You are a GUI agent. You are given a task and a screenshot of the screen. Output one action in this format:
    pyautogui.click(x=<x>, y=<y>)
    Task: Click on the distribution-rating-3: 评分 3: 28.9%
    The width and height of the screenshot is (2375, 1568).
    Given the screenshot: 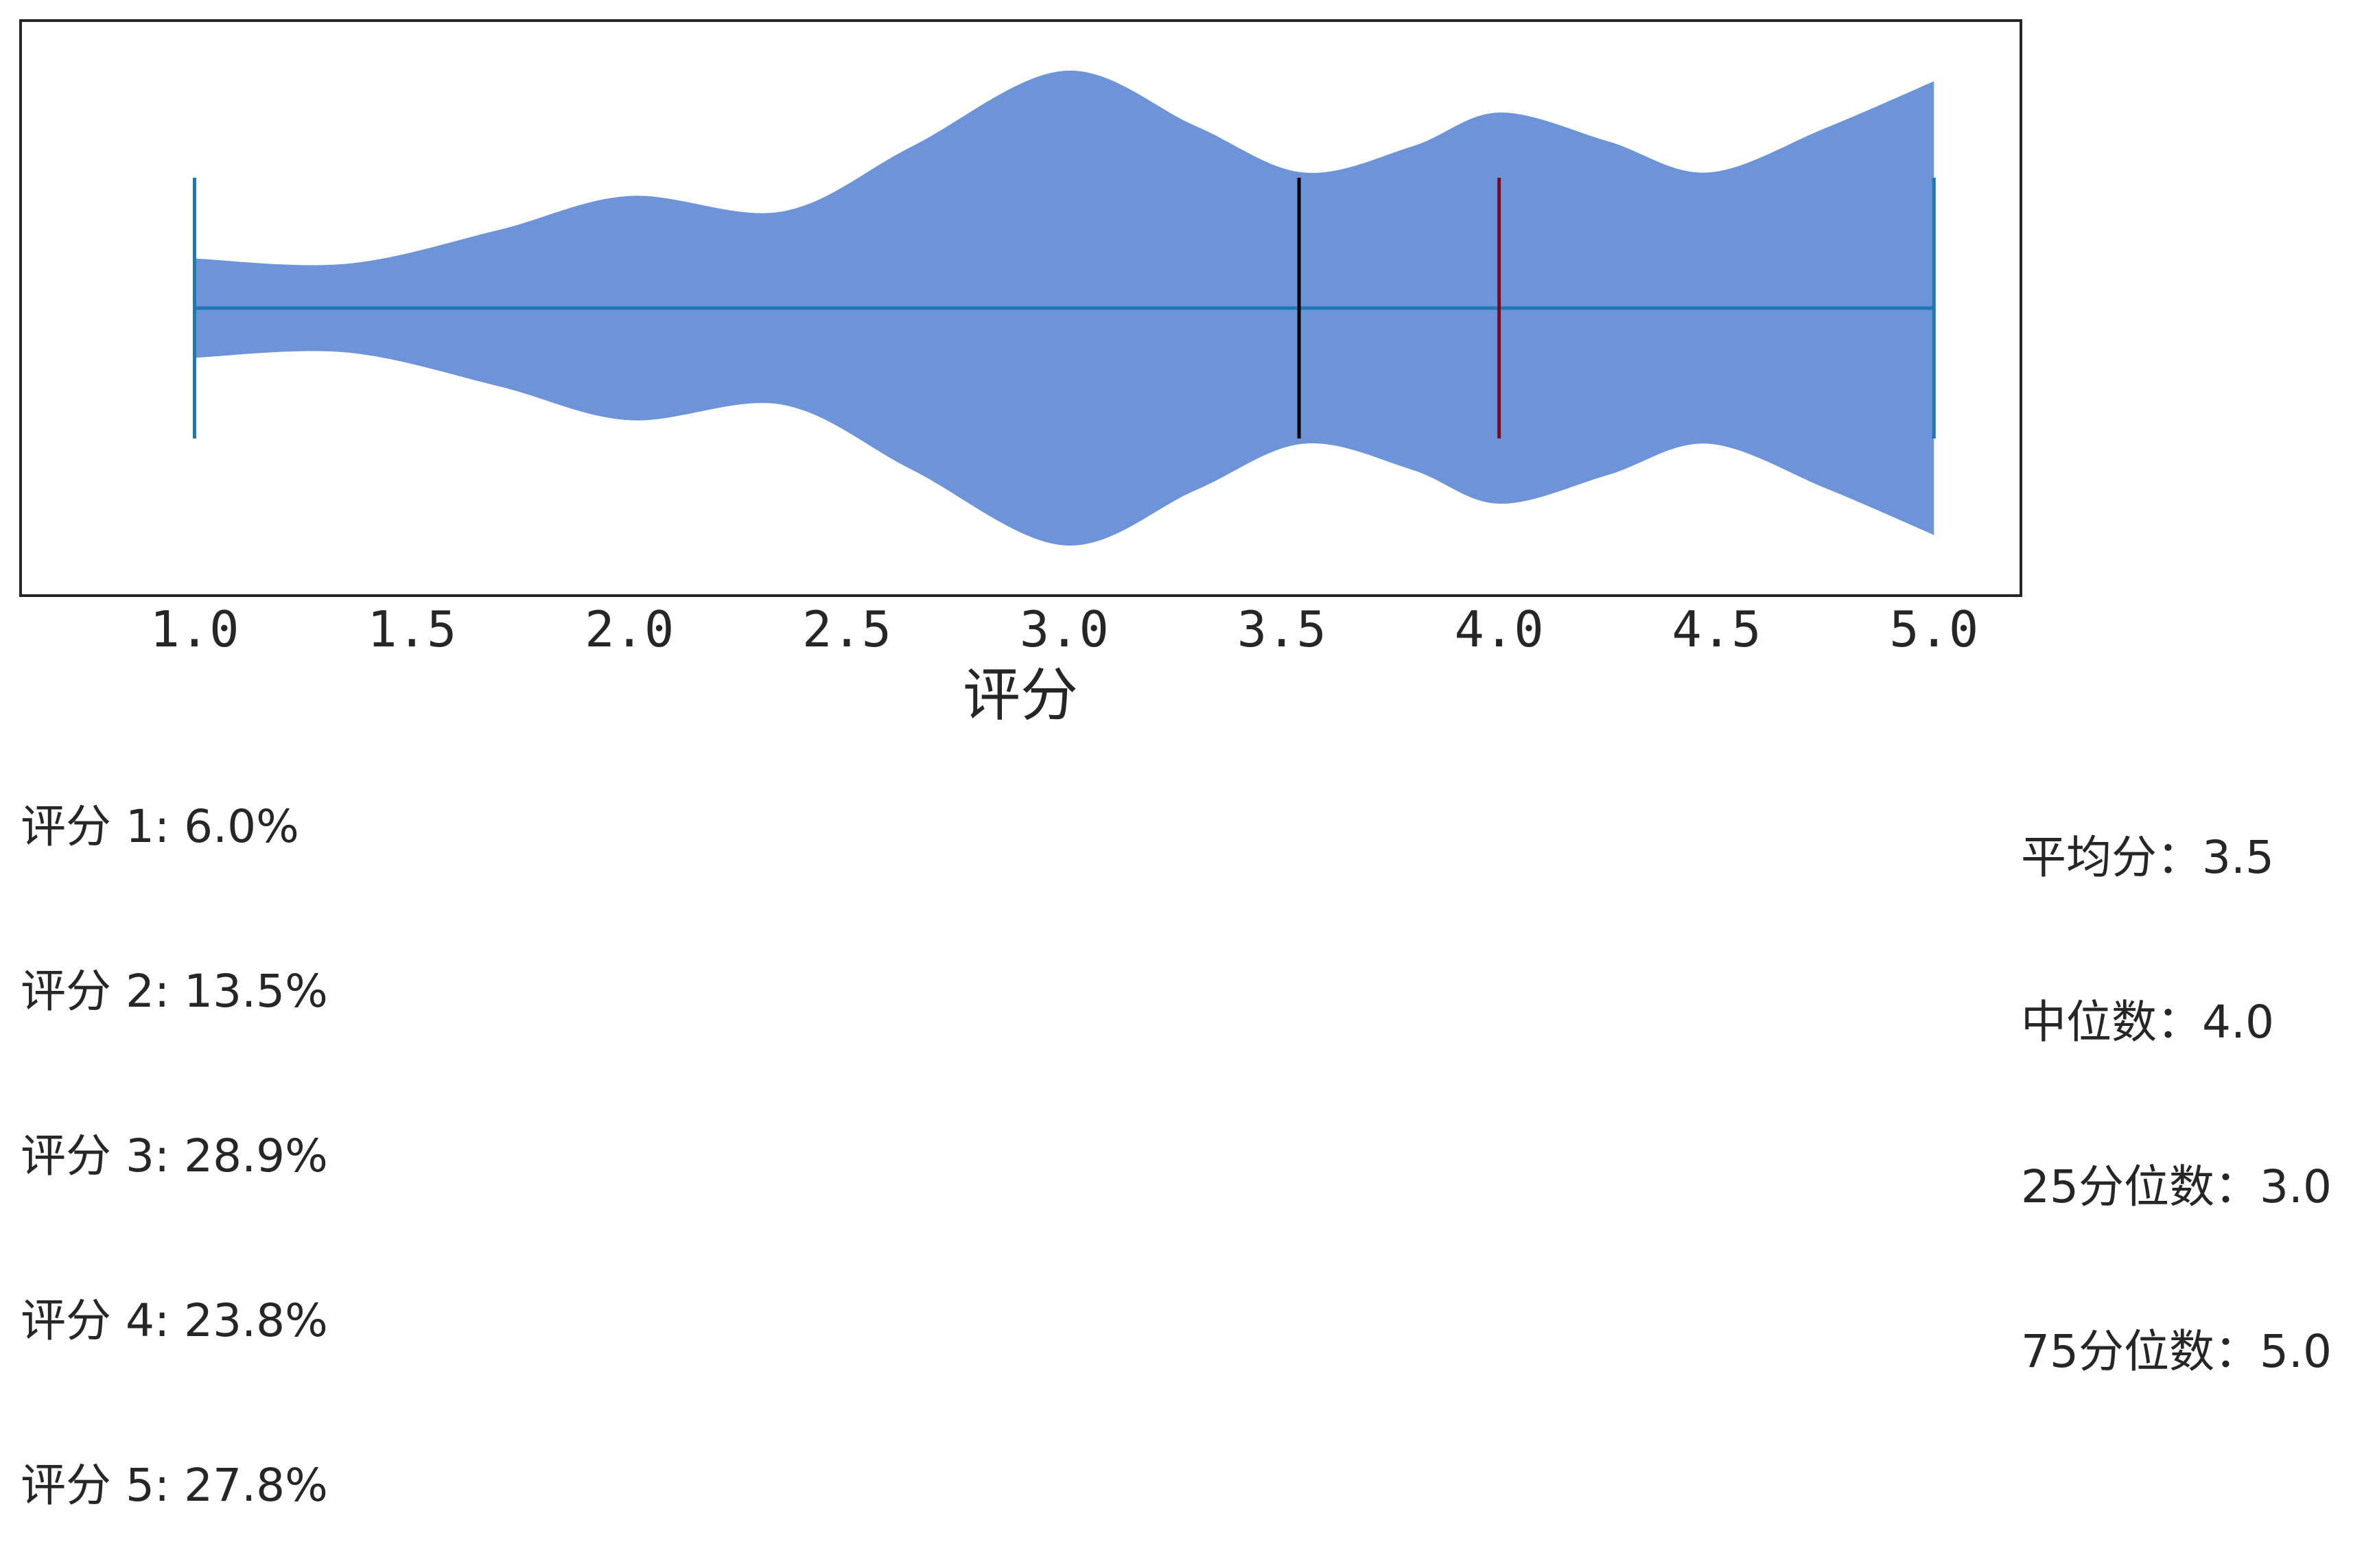 What is the action you would take?
    pyautogui.click(x=174, y=1156)
    